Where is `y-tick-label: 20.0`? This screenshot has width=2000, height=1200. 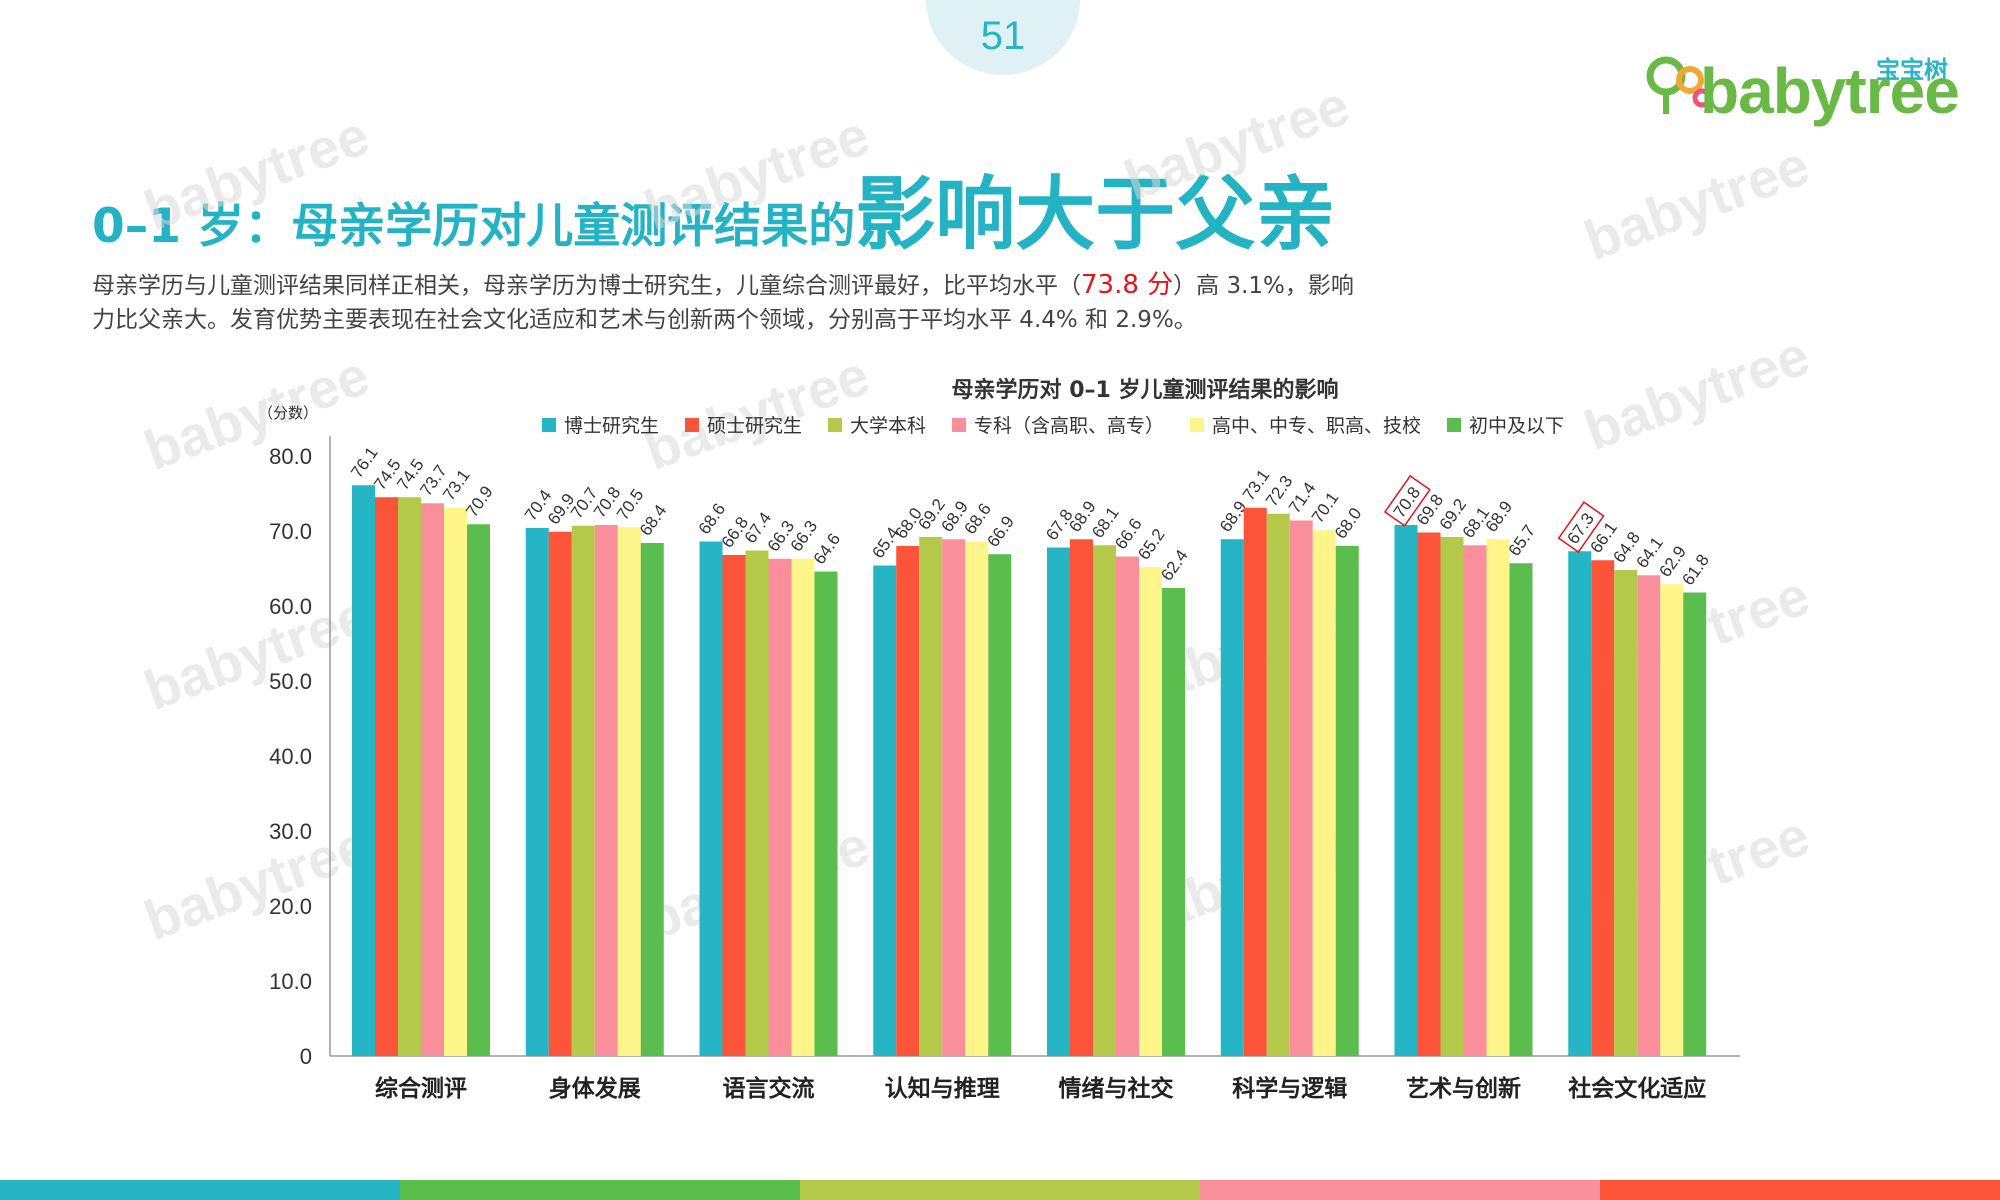
y-tick-label: 20.0 is located at coordinates (290, 906).